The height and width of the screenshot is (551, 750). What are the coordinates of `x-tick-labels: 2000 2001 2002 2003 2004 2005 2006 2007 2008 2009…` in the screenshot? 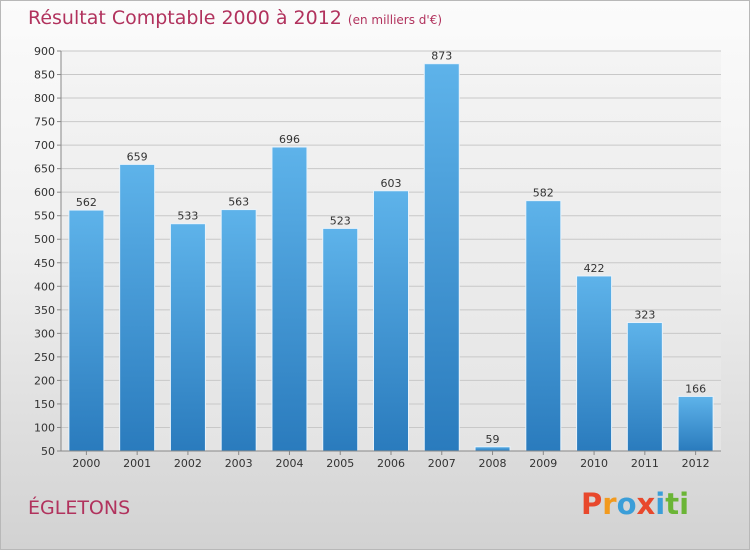 It's located at (391, 460).